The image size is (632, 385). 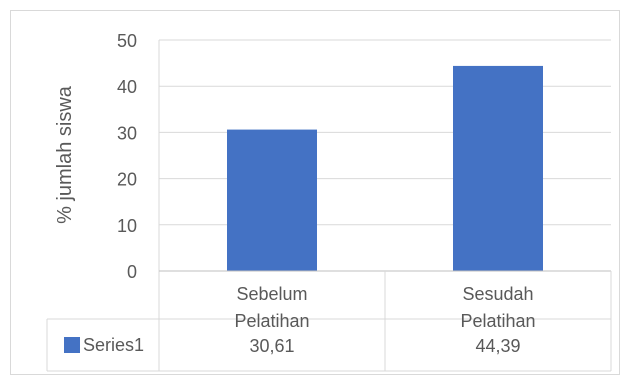 What do you see at coordinates (127, 226) in the screenshot?
I see `y-tick-label-10: 10` at bounding box center [127, 226].